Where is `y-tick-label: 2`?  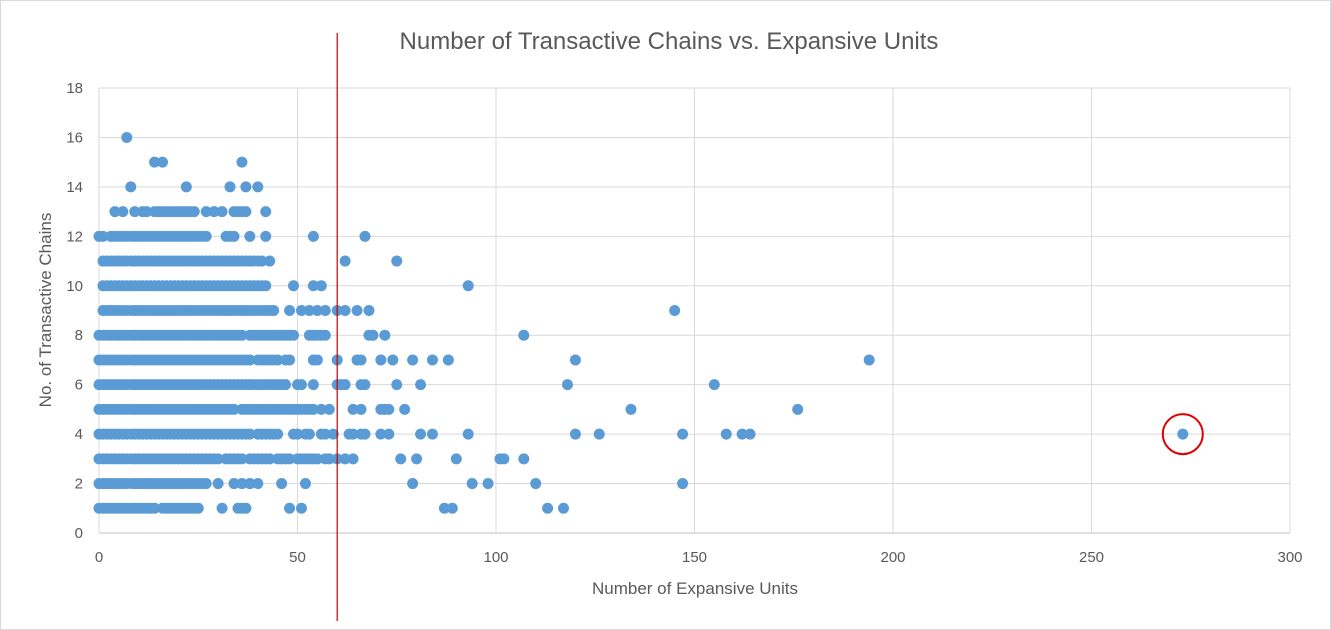 y-tick-label: 2 is located at coordinates (79, 484).